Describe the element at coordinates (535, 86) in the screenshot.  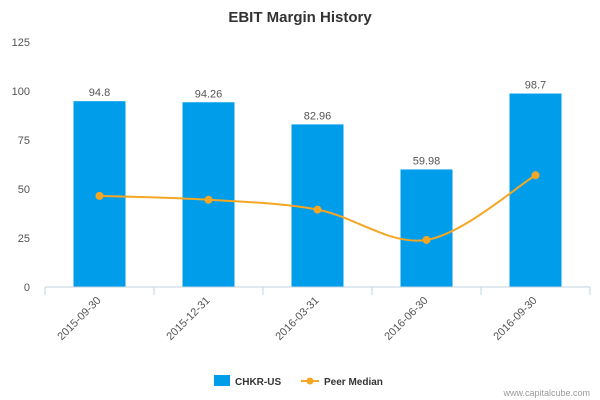
I see `bar-data-label: 98.7` at that location.